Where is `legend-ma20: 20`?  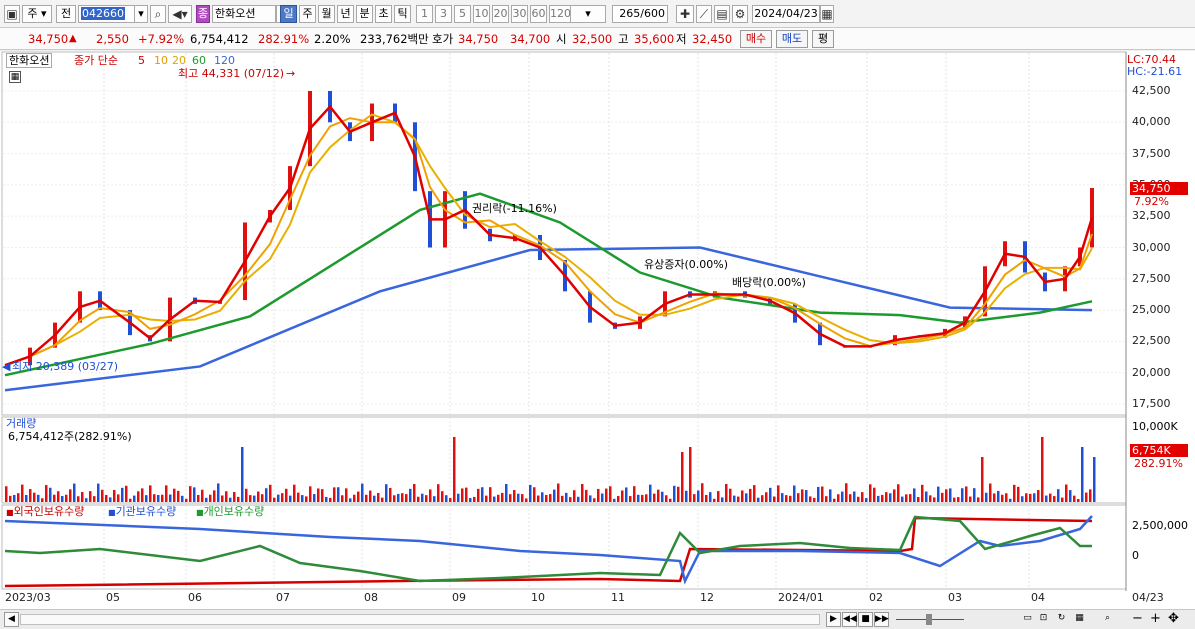
legend-ma20: 20 is located at coordinates (179, 60).